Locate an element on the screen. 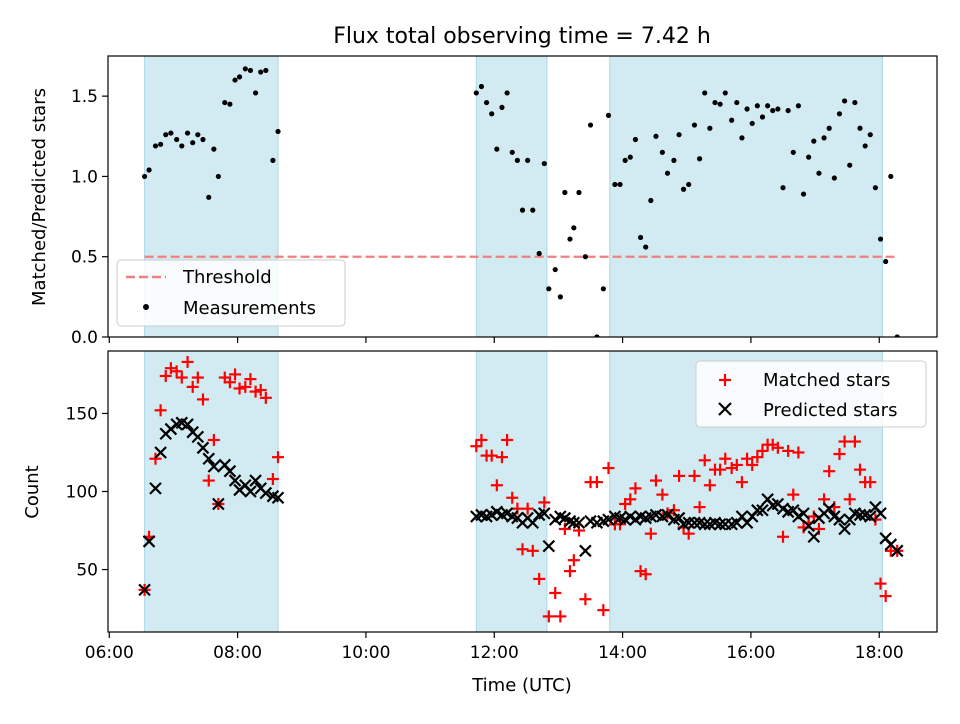 This screenshot has width=960, height=724. x-tick-label: 10:00 is located at coordinates (365, 653).